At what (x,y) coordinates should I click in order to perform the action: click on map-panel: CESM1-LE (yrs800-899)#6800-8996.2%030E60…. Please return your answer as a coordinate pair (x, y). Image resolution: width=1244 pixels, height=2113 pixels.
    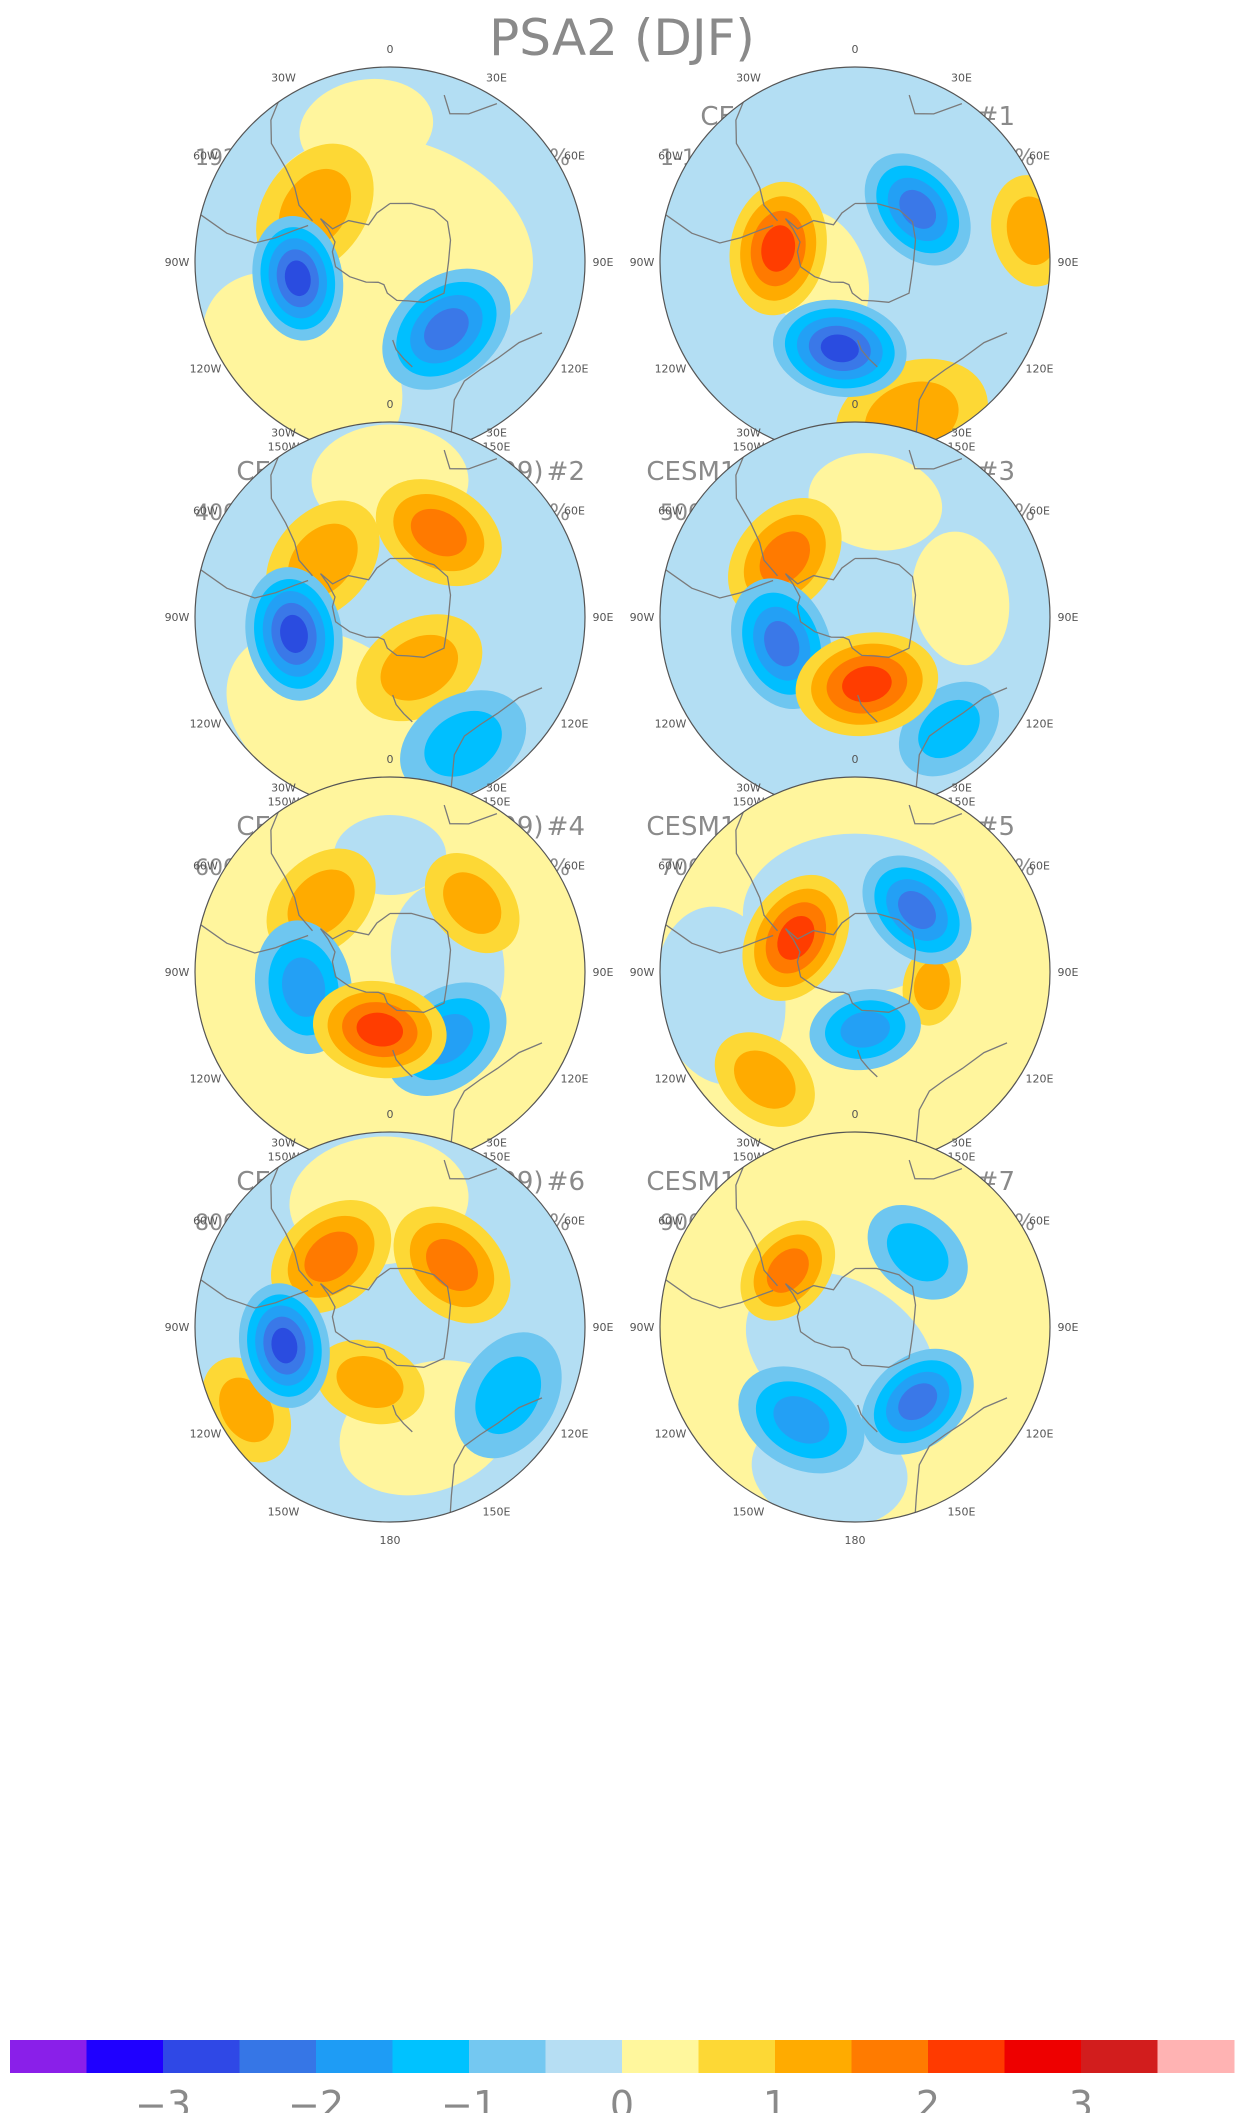
    Looking at the image, I should click on (389, 1327).